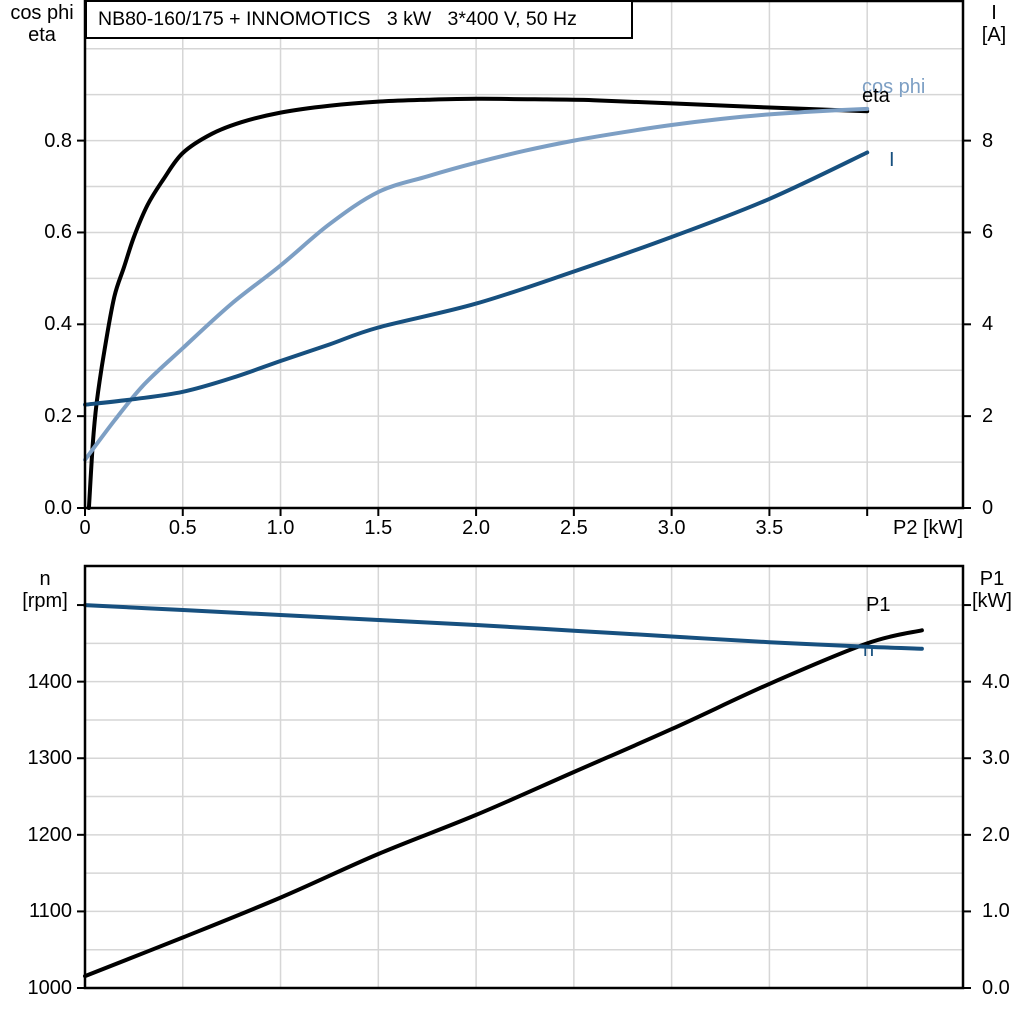 The width and height of the screenshot is (1024, 1024). I want to click on x-tick-label-3.0: 3.0, so click(671, 528).